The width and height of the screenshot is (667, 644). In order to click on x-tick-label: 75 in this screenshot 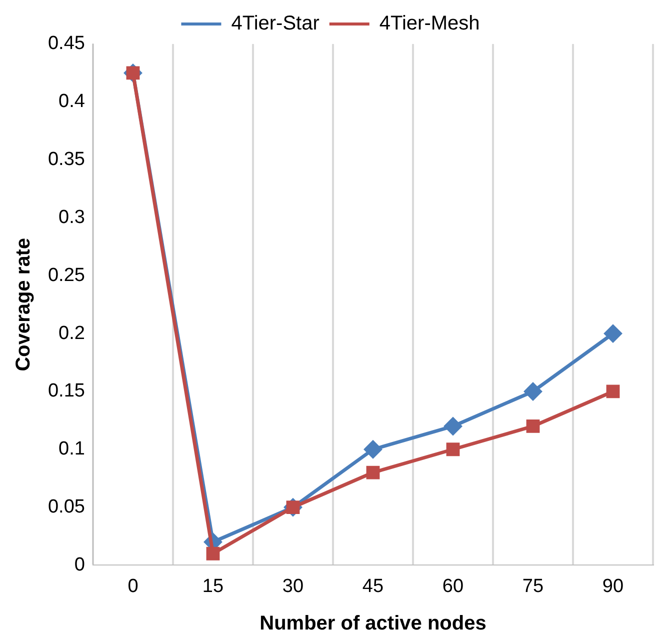, I will do `click(533, 586)`.